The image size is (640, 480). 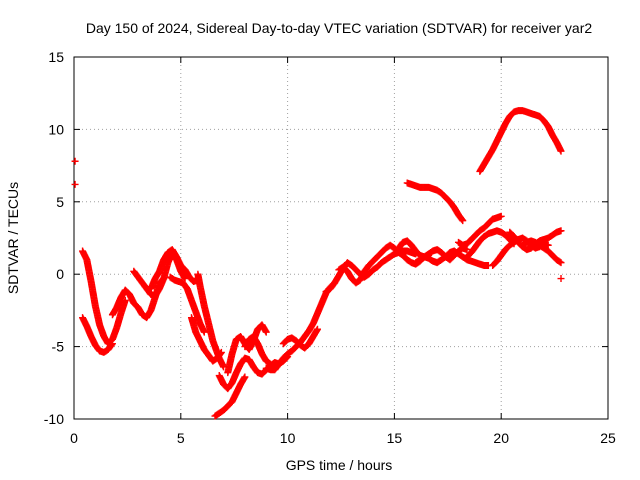 What do you see at coordinates (181, 438) in the screenshot?
I see `x-tick-label: 5` at bounding box center [181, 438].